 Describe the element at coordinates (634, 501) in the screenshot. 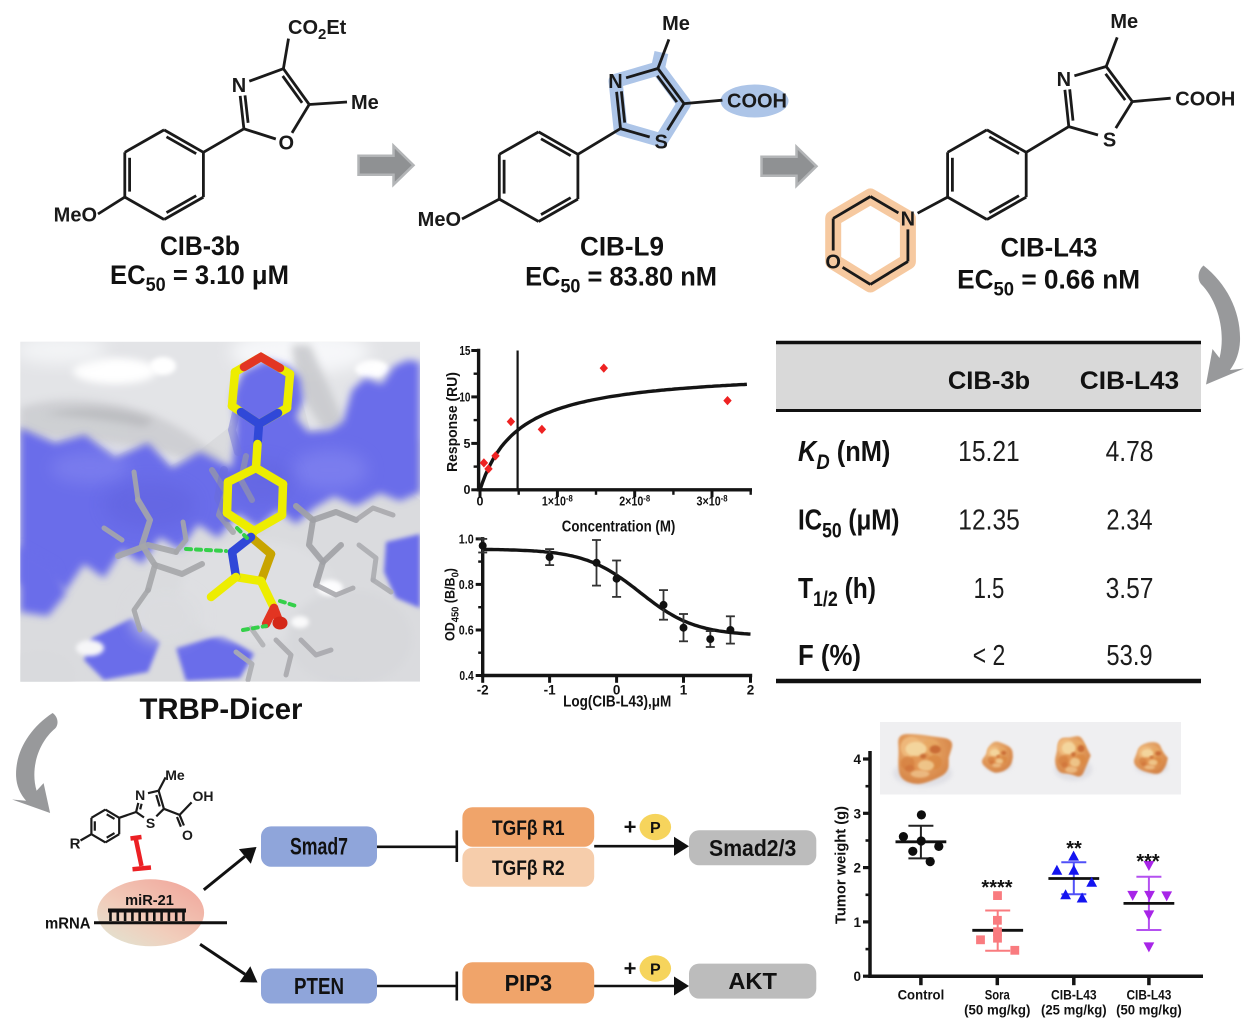

I see `svg-text: 2×10⁻⁸` at that location.